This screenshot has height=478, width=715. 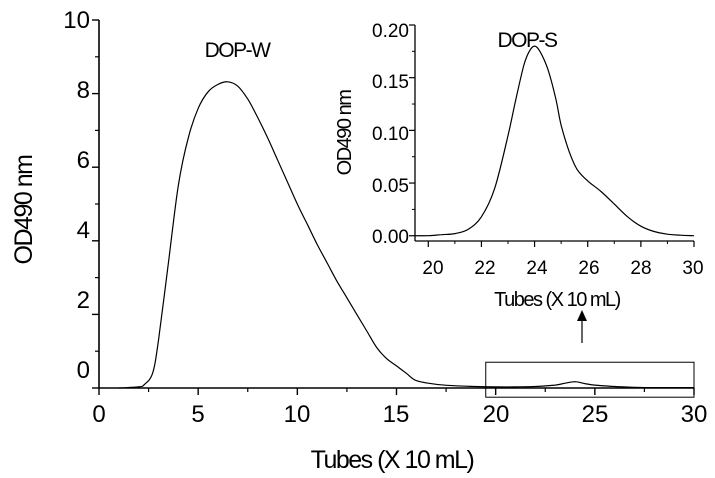 I want to click on main-x-axis-label: Tubes (X 10 mL), so click(x=392, y=460).